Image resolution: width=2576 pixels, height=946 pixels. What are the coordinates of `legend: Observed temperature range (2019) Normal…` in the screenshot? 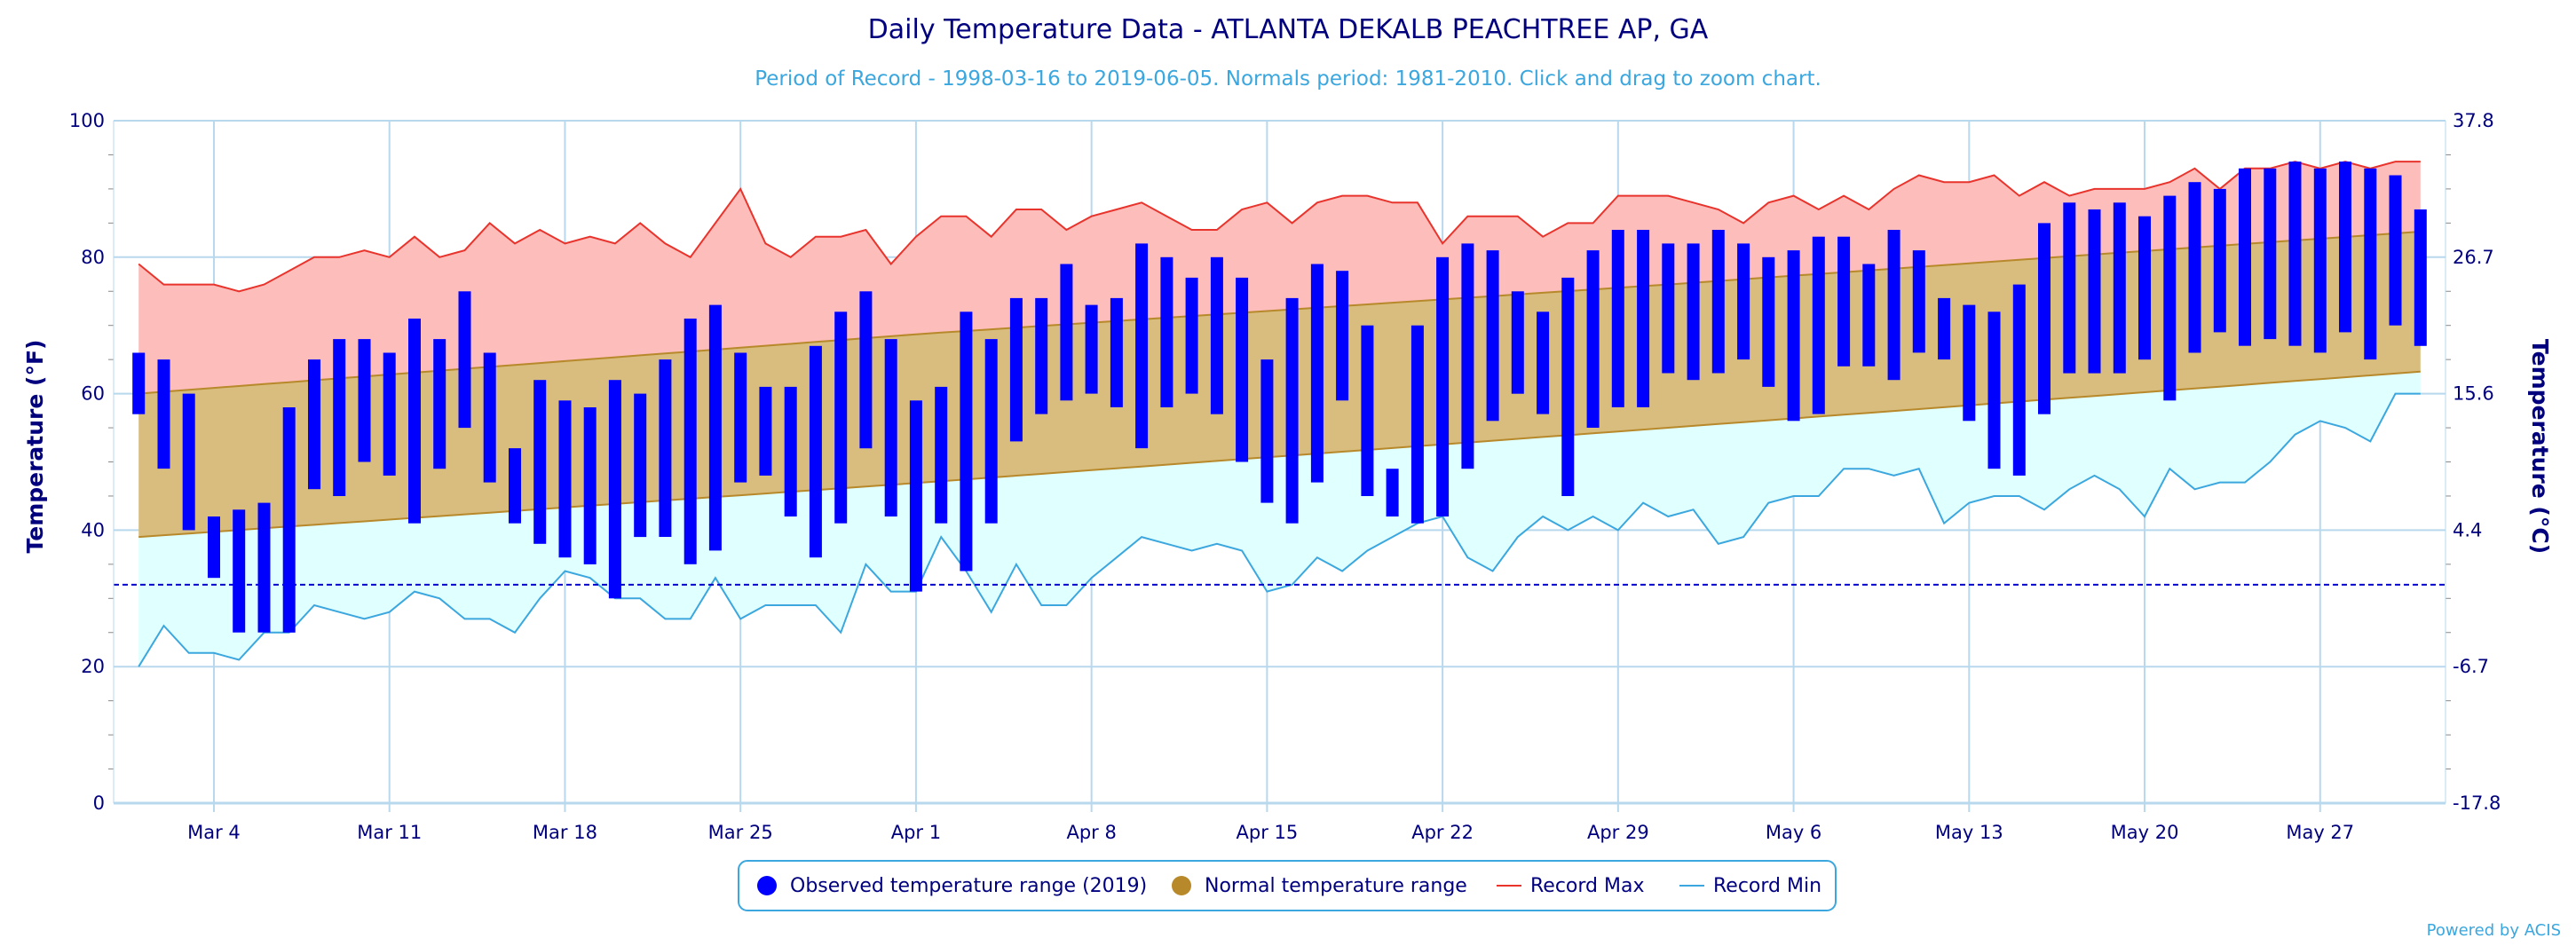 It's located at (1287, 886).